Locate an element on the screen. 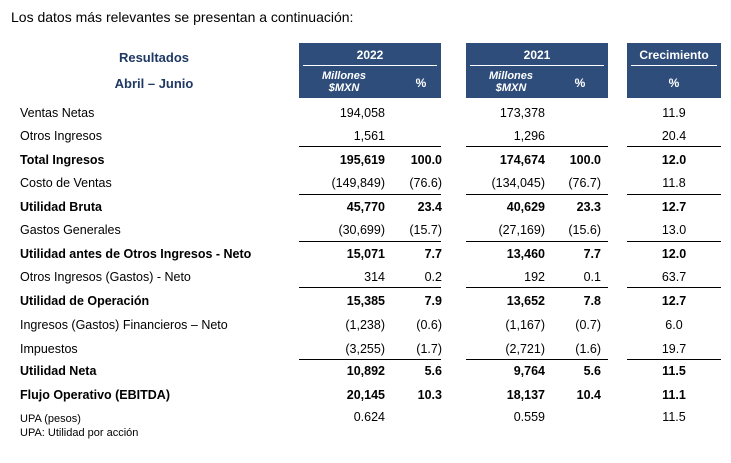 This screenshot has width=731, height=463. table-row: Otros Ingresos 1,561 1,296 20.4 is located at coordinates (365, 137).